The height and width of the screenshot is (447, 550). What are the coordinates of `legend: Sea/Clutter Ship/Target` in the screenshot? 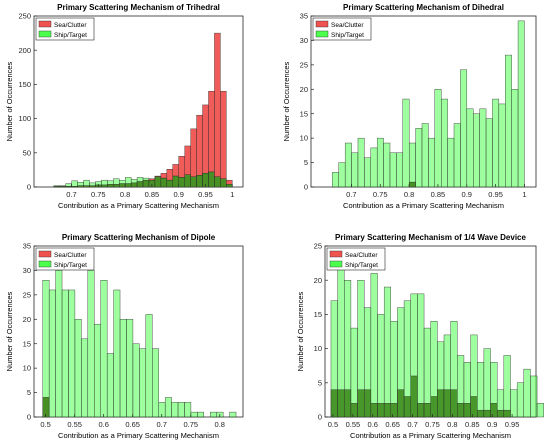 It's located at (342, 29).